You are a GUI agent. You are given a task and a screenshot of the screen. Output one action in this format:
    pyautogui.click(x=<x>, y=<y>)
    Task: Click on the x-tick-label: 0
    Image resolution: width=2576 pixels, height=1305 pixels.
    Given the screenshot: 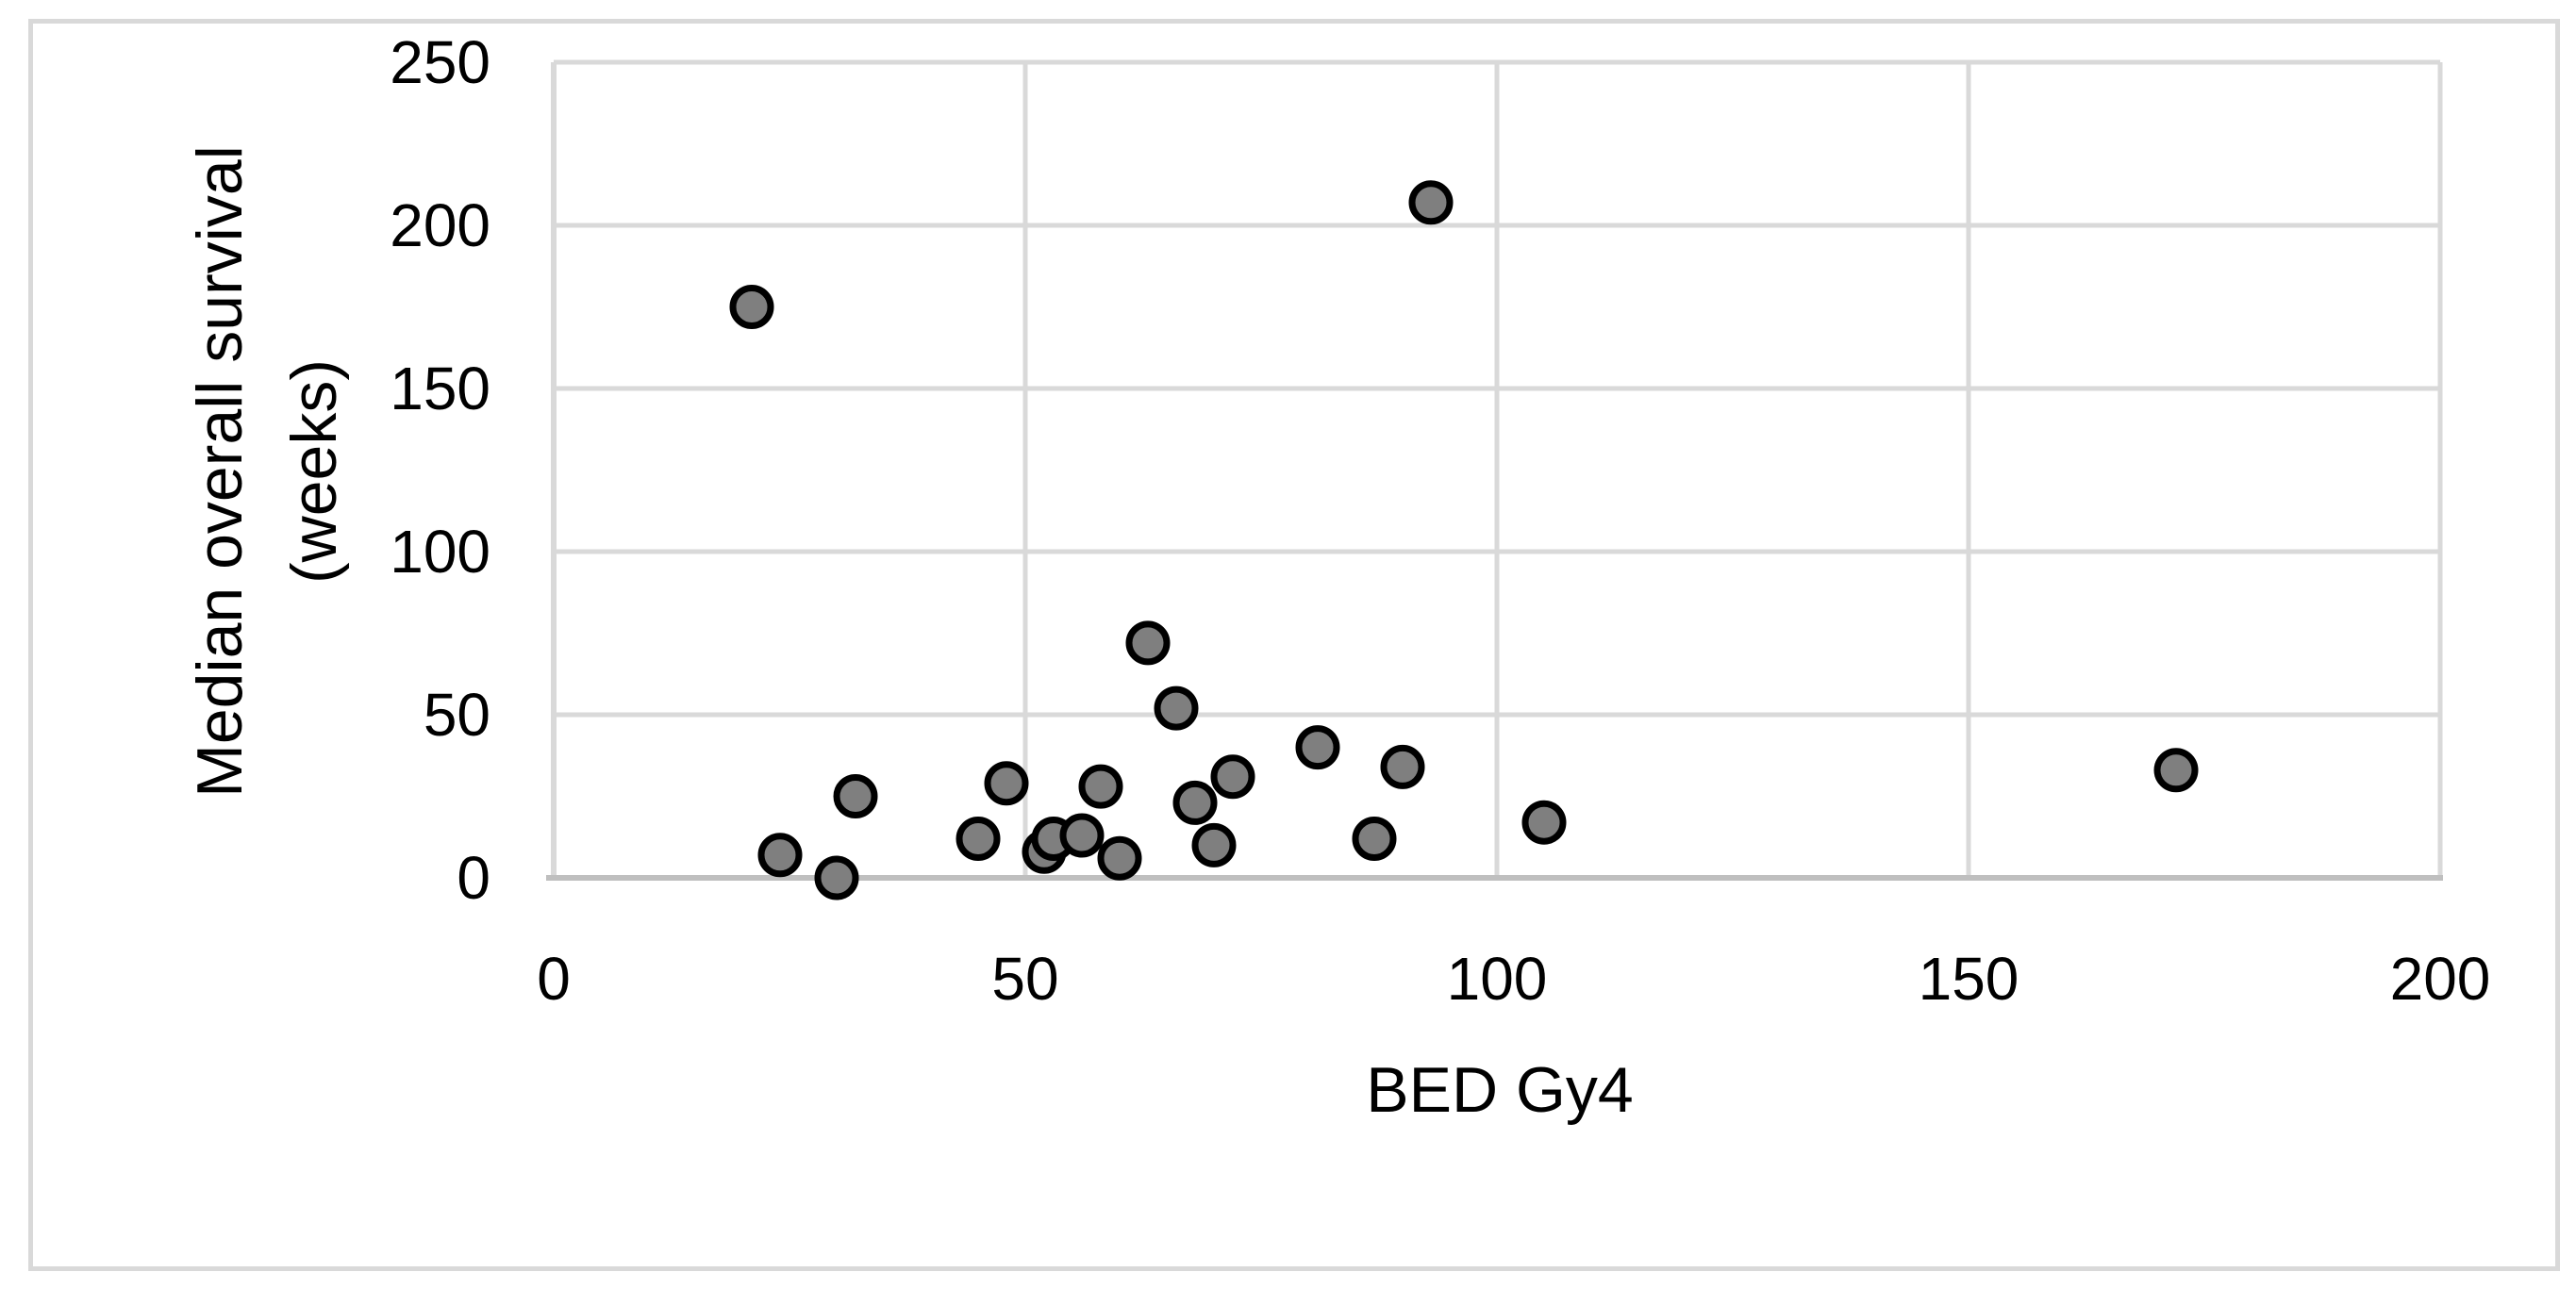 What is the action you would take?
    pyautogui.click(x=554, y=979)
    